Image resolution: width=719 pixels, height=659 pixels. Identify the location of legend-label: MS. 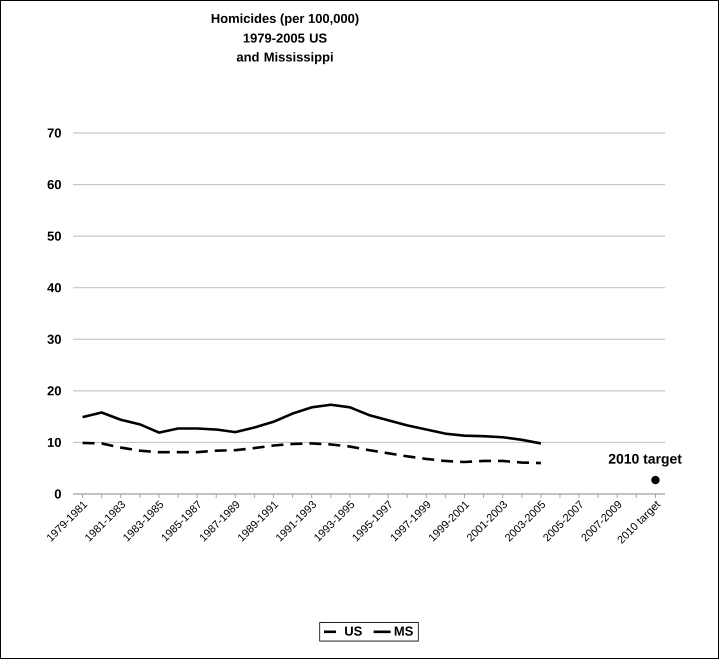
(403, 631).